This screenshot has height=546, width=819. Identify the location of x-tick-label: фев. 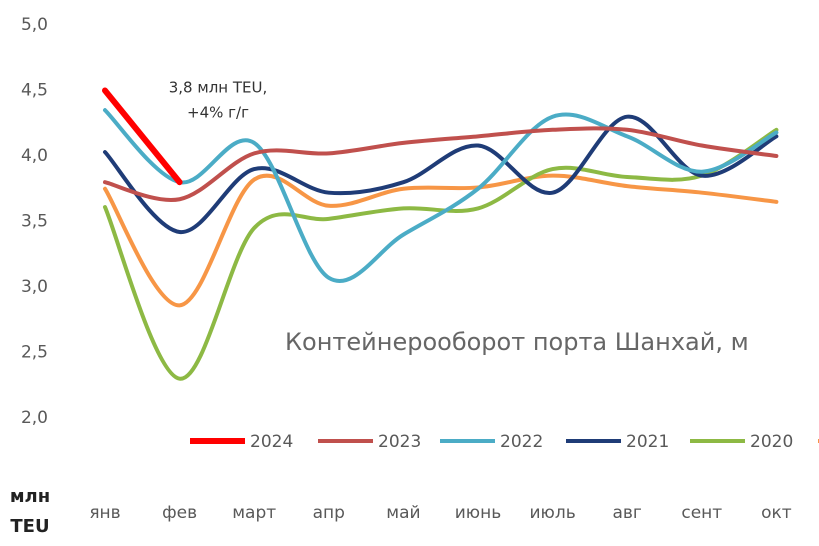
(179, 513).